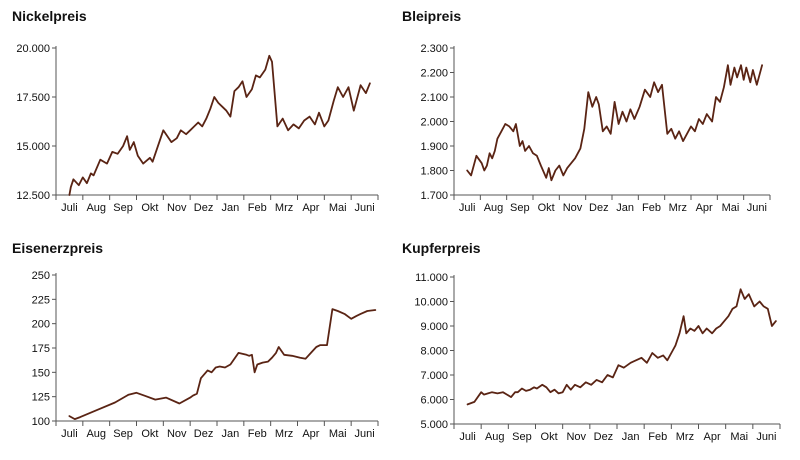 The height and width of the screenshot is (460, 800). What do you see at coordinates (58, 248) in the screenshot?
I see `chart-title: Eisenerzpreis` at bounding box center [58, 248].